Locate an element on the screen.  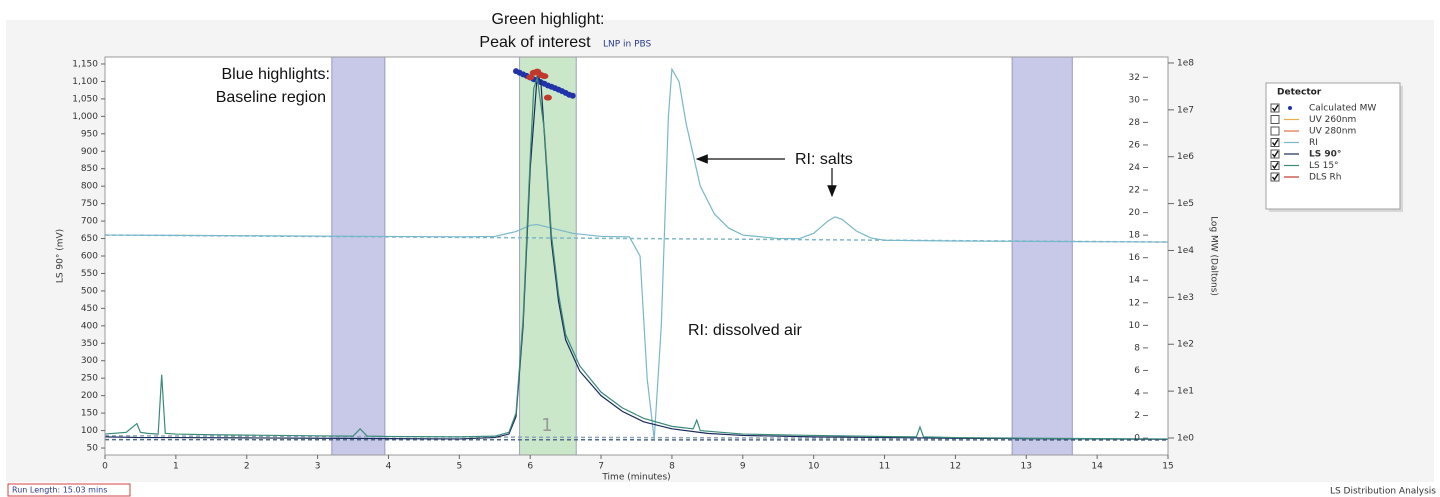
annotation: RI: salts is located at coordinates (824, 159).